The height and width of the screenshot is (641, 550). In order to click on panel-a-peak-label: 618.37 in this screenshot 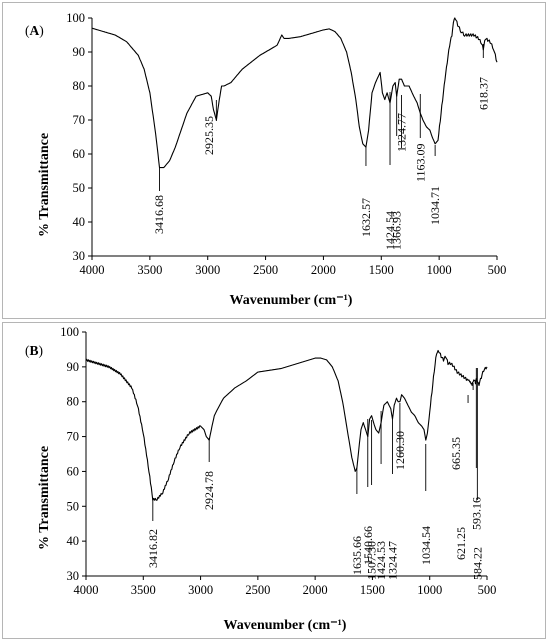, I will do `click(483, 93)`.